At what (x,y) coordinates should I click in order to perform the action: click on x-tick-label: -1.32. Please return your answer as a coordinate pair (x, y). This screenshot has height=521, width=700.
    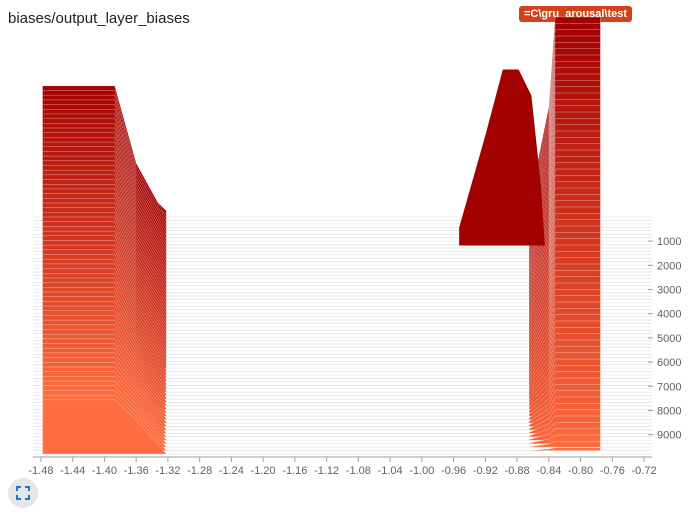
    Looking at the image, I should click on (167, 471).